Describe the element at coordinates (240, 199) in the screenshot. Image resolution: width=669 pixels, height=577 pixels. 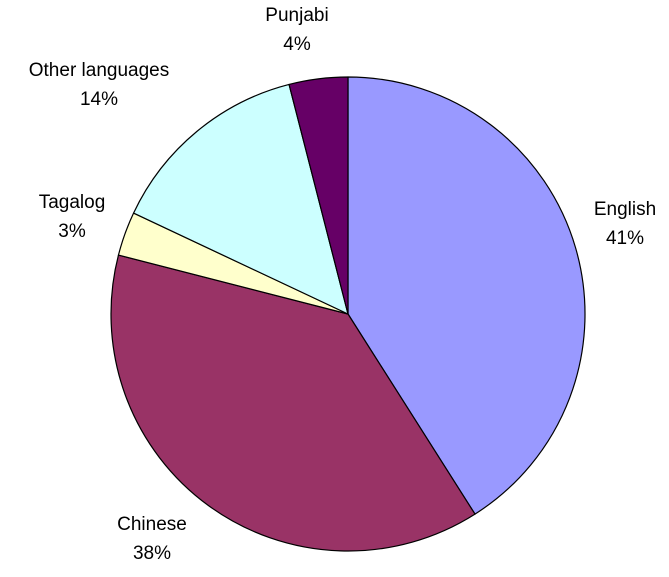
I see `pie-slice-other-languages` at that location.